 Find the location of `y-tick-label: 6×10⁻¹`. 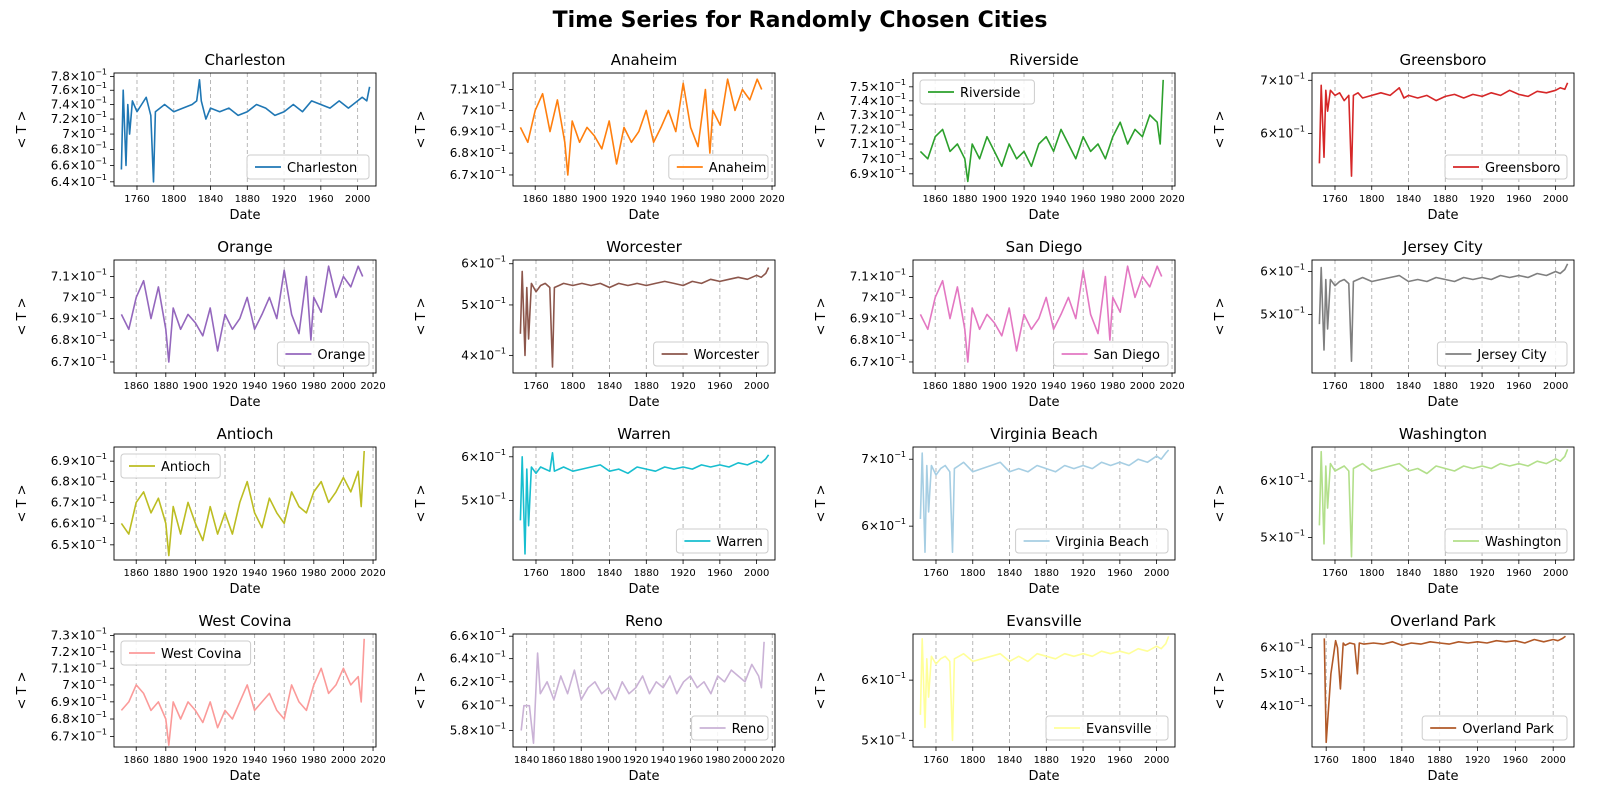

y-tick-label: 6×10⁻¹ is located at coordinates (883, 679).